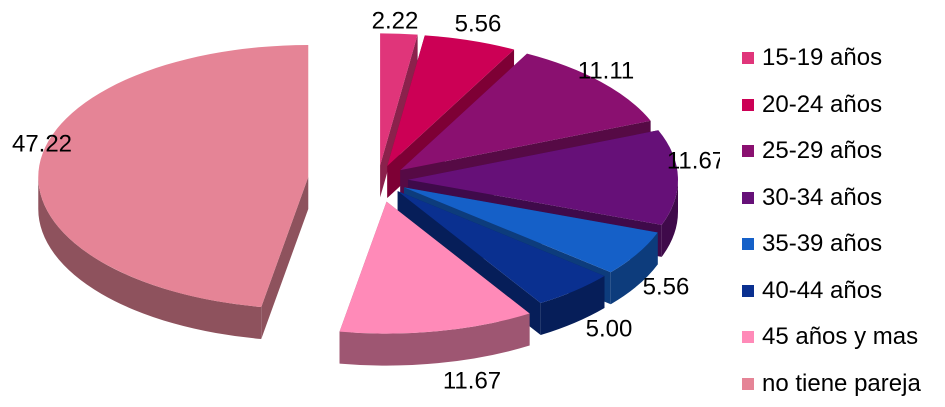 The width and height of the screenshot is (945, 407). I want to click on data-label-7: 11.67, so click(472, 380).